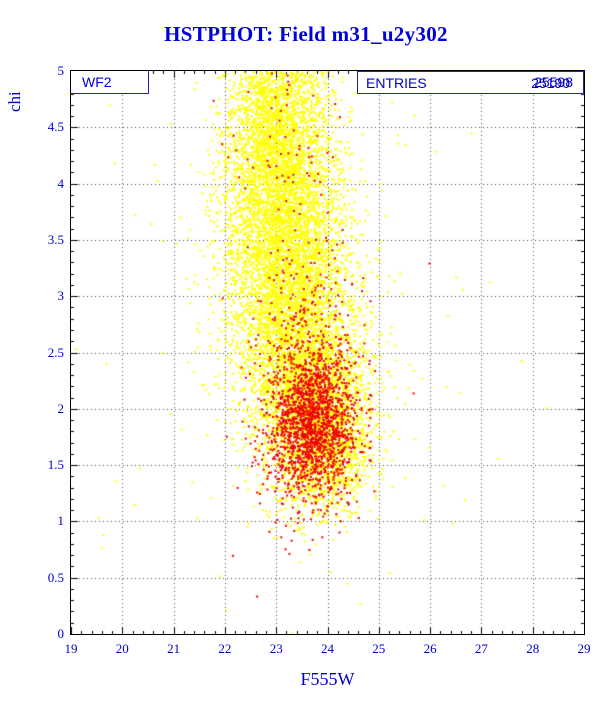  What do you see at coordinates (61, 633) in the screenshot?
I see `y-tick-label: 0` at bounding box center [61, 633].